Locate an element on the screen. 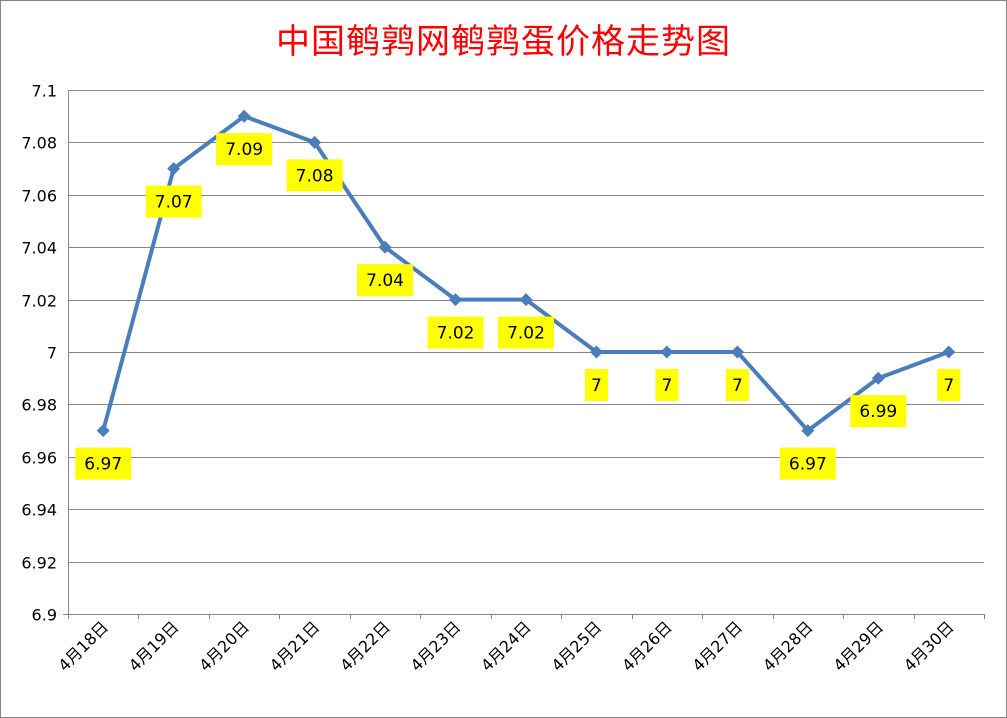 The width and height of the screenshot is (1007, 718). data-label-11: 6.99 is located at coordinates (878, 412).